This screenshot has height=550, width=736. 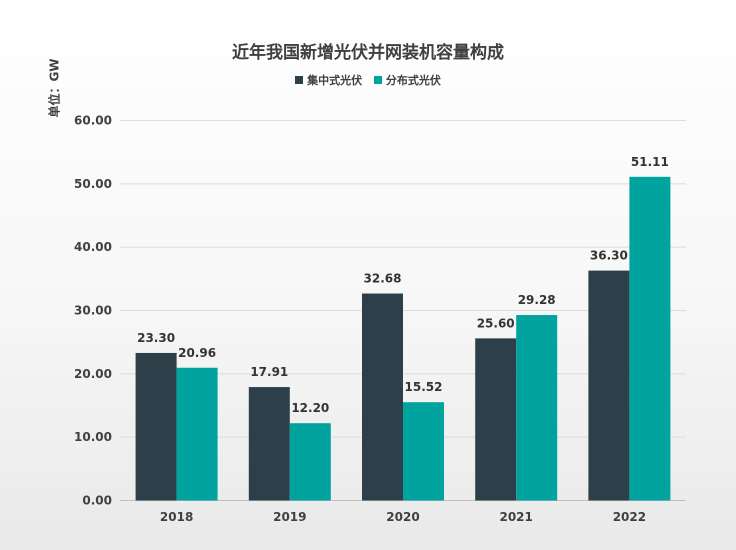 I want to click on y-tick-label: 20.00, so click(x=93, y=374).